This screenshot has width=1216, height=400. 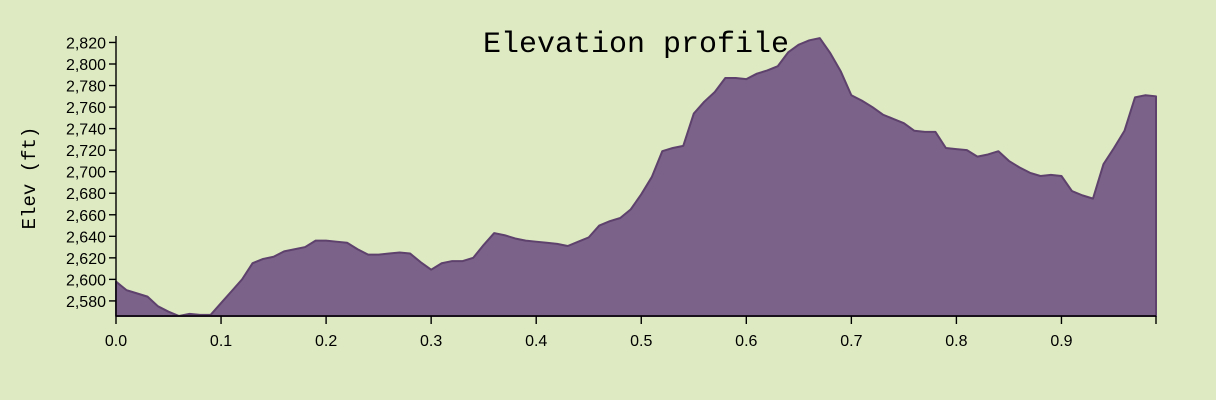 I want to click on x-tick-label: 0.7, so click(x=851, y=341).